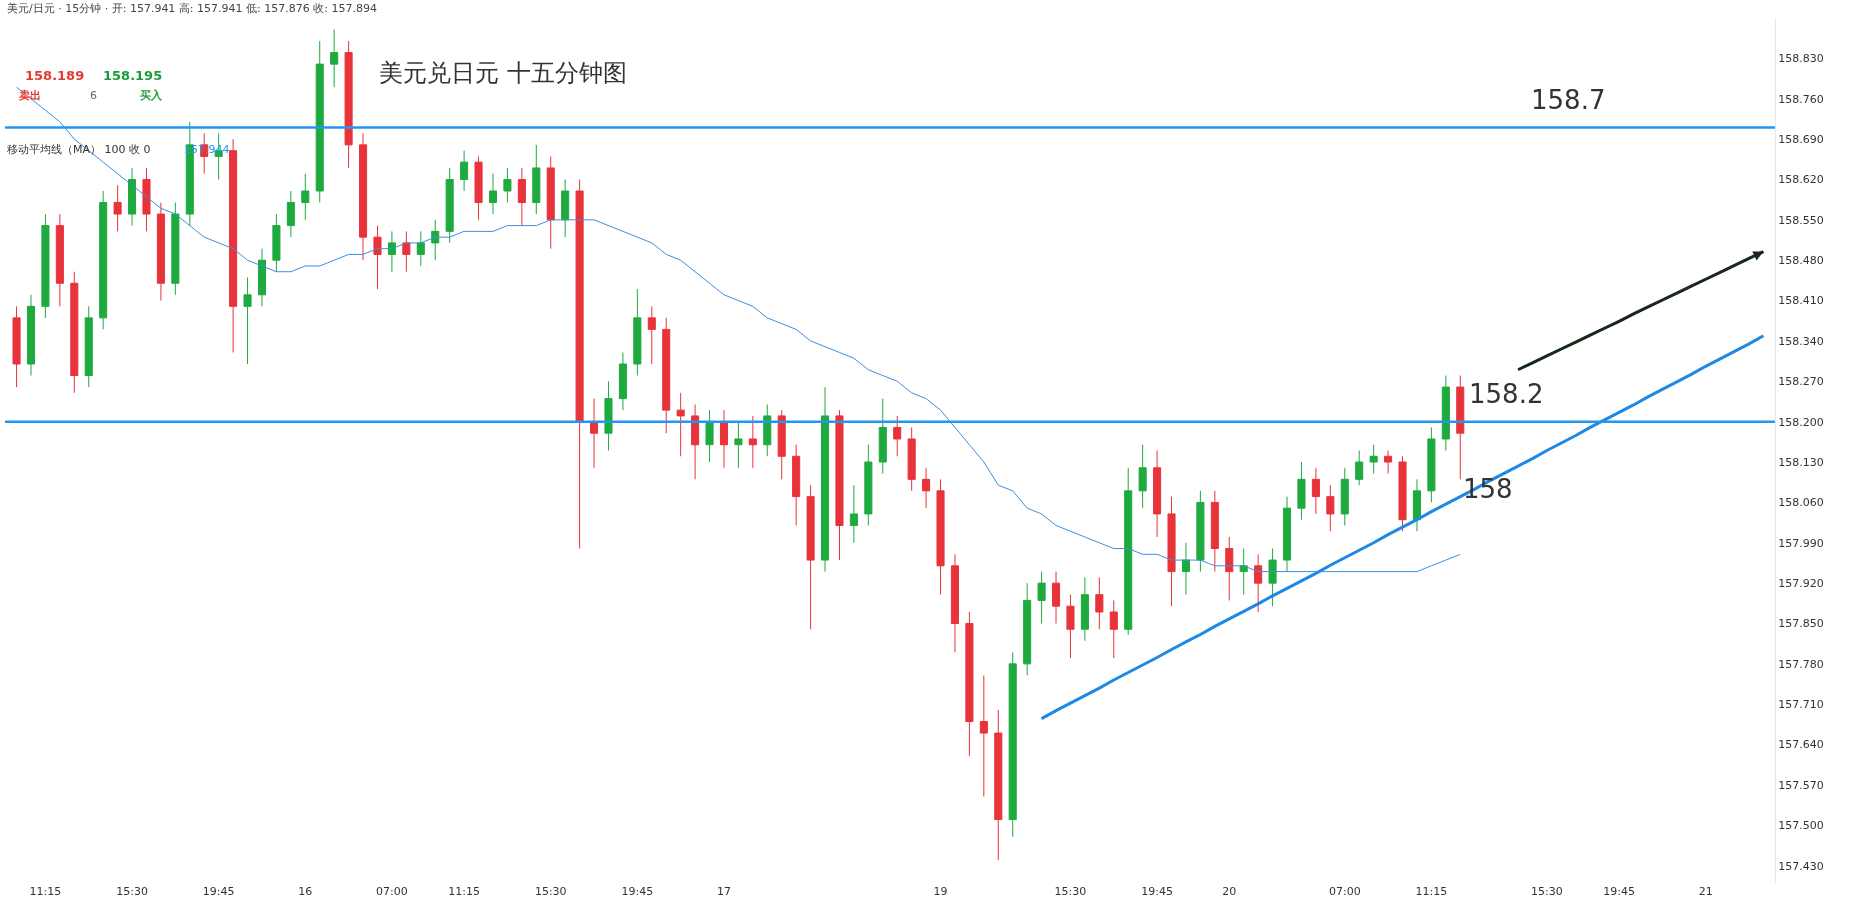  I want to click on text: 美元兑日元 十五分钟图, so click(503, 73).